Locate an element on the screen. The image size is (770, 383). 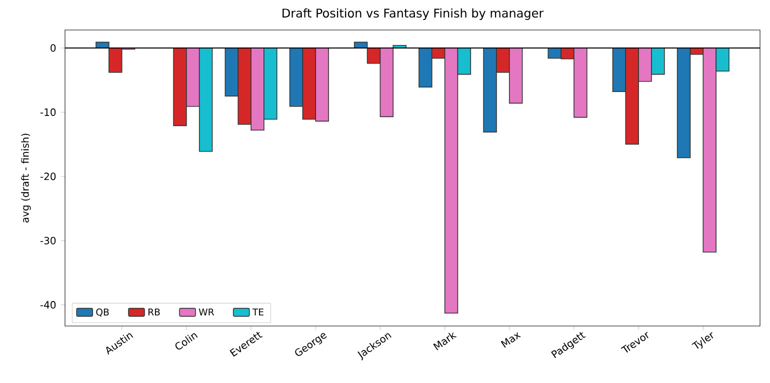
legend-label: QB is located at coordinates (102, 312).